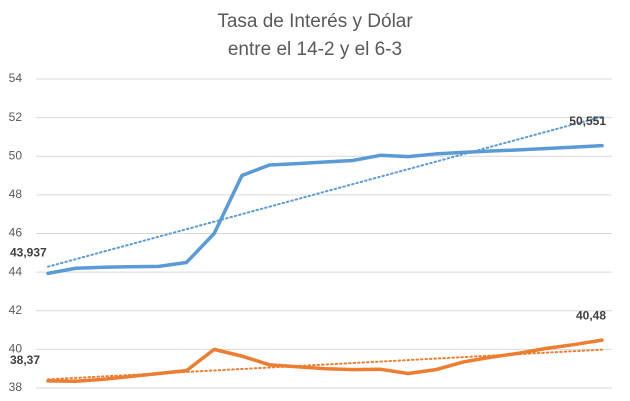 The width and height of the screenshot is (630, 401). What do you see at coordinates (16, 194) in the screenshot?
I see `y-tick-label: 48` at bounding box center [16, 194].